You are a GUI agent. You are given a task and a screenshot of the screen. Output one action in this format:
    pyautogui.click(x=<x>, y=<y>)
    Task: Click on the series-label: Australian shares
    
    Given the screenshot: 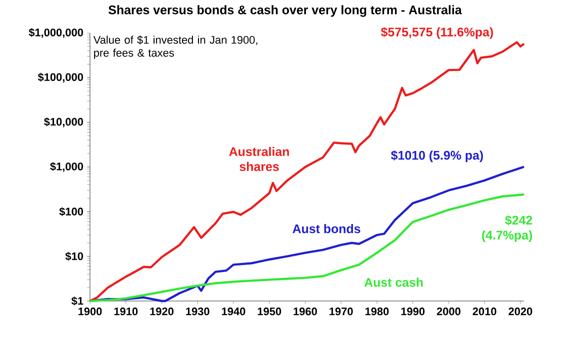 What is the action you would take?
    pyautogui.click(x=259, y=159)
    